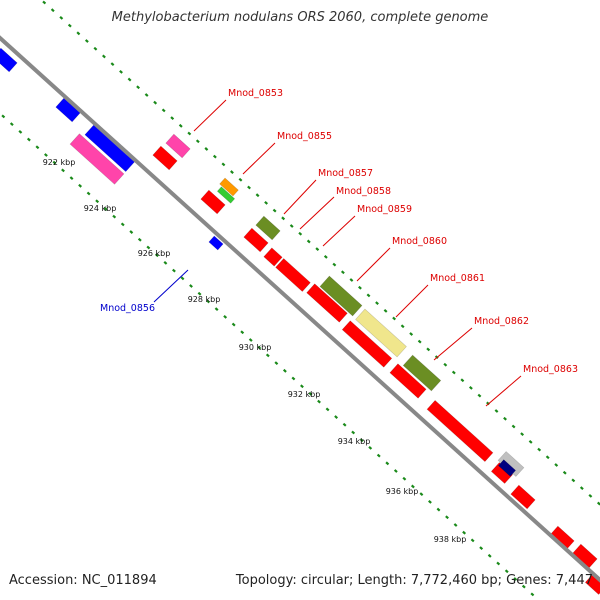 This screenshot has height=600, width=600. I want to click on accession-text: Accession: NC_011894, so click(83, 580).